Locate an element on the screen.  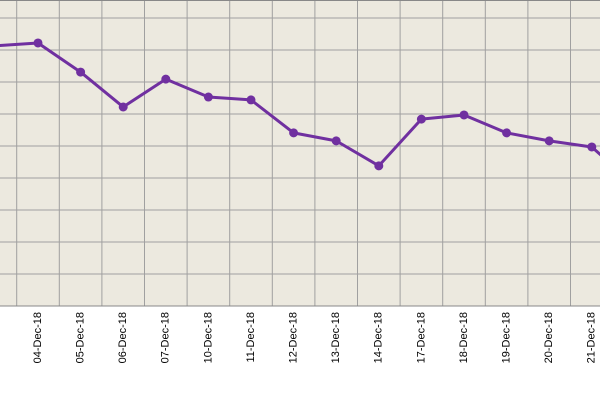
x-tick-label: 17-Dec-18 is located at coordinates (421, 337).